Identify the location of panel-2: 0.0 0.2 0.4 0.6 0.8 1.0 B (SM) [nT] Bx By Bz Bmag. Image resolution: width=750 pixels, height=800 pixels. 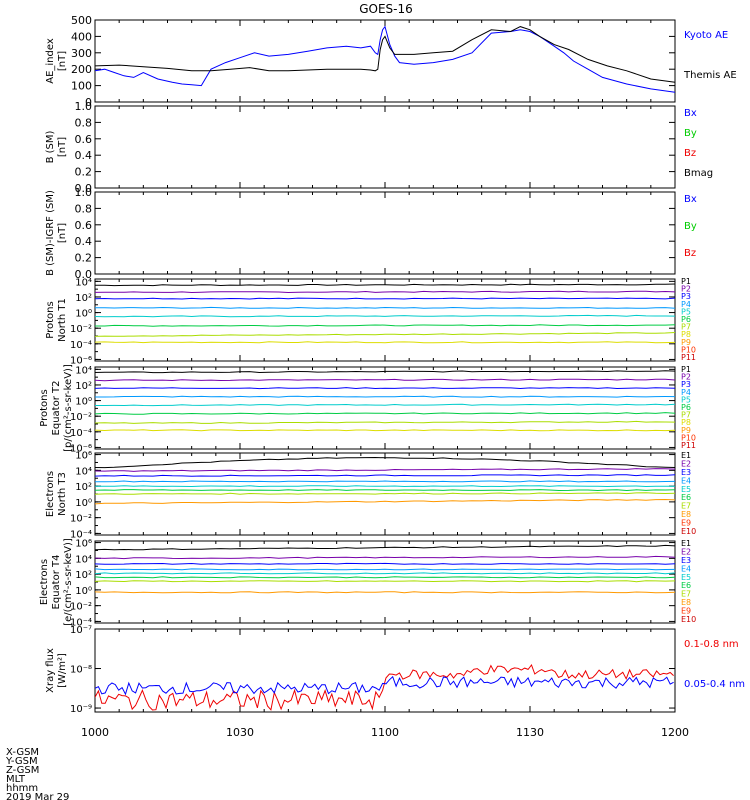
(379, 147).